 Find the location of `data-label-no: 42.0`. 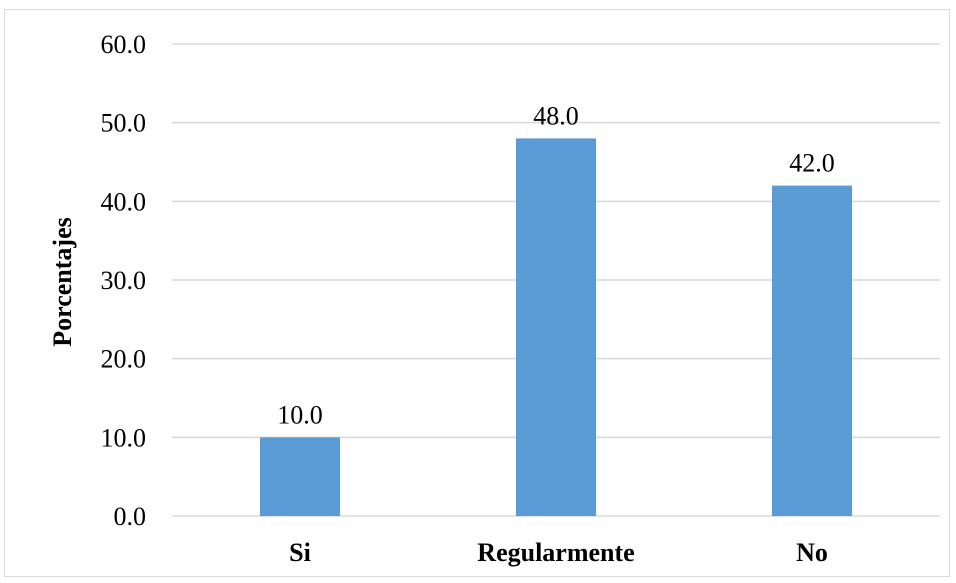

data-label-no: 42.0 is located at coordinates (812, 163).